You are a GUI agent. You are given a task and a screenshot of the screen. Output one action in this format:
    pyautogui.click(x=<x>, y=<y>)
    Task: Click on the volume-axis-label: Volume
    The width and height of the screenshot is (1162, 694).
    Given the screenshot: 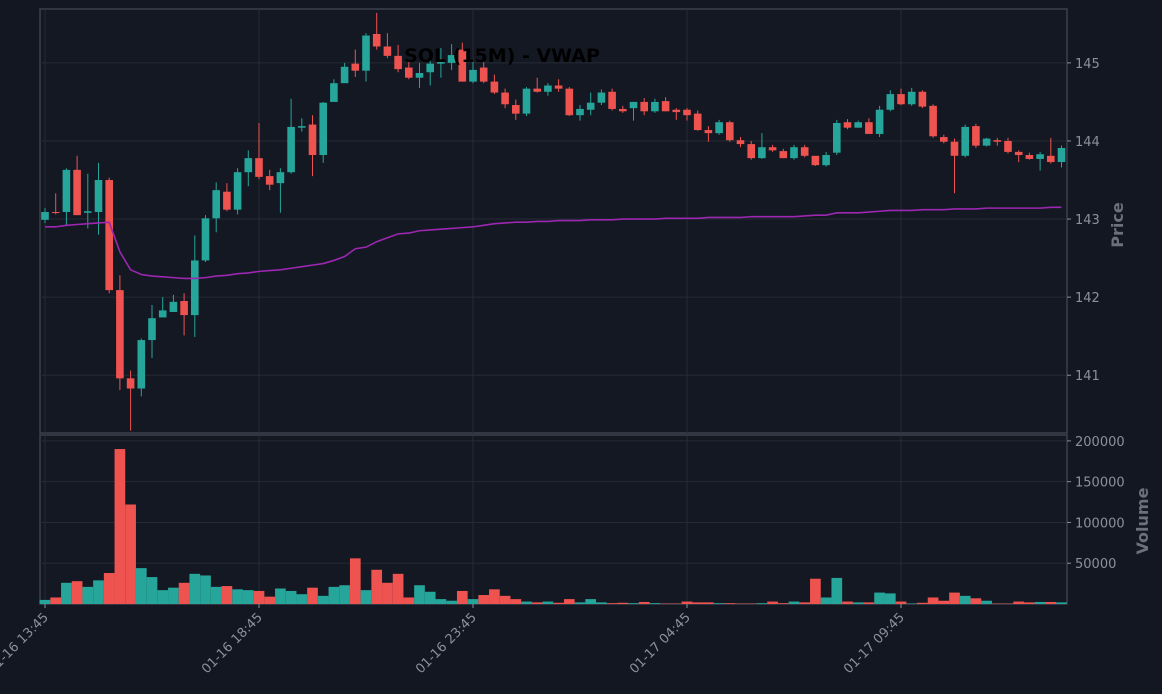 What is the action you would take?
    pyautogui.click(x=1142, y=520)
    